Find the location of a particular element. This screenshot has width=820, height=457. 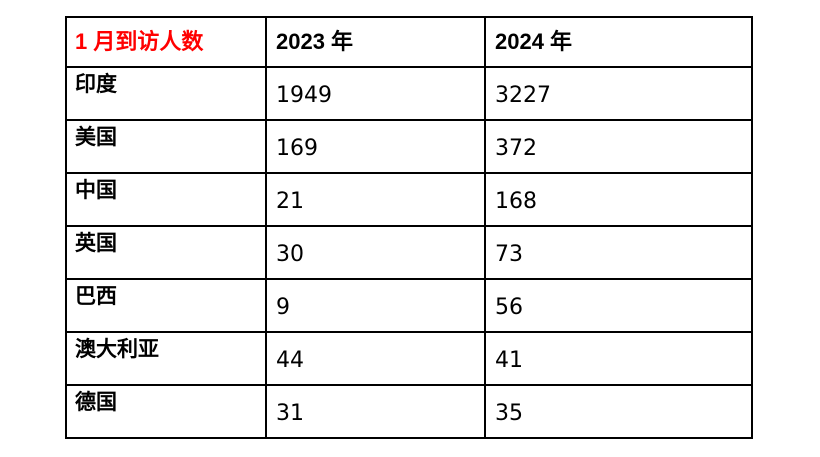

table-row-china: 中国 21 168 is located at coordinates (409, 199).